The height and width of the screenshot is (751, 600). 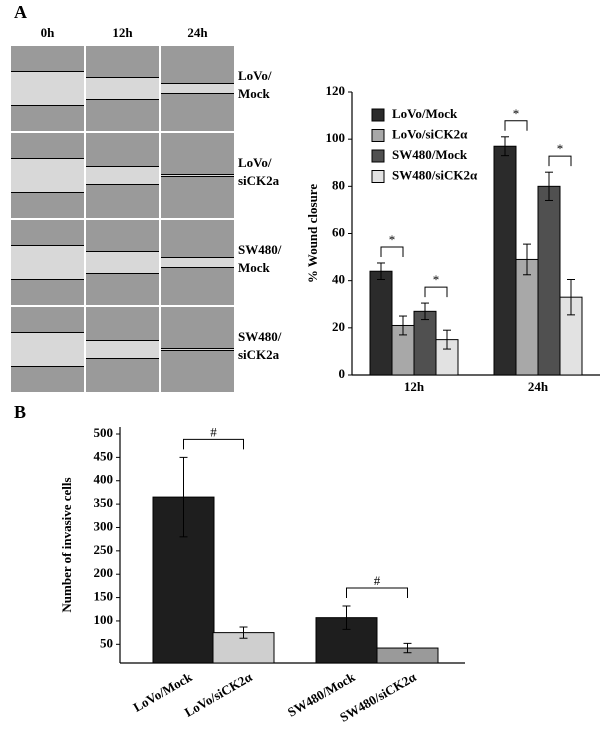 What do you see at coordinates (104, 432) in the screenshot?
I see `y-tick-label: 500` at bounding box center [104, 432].